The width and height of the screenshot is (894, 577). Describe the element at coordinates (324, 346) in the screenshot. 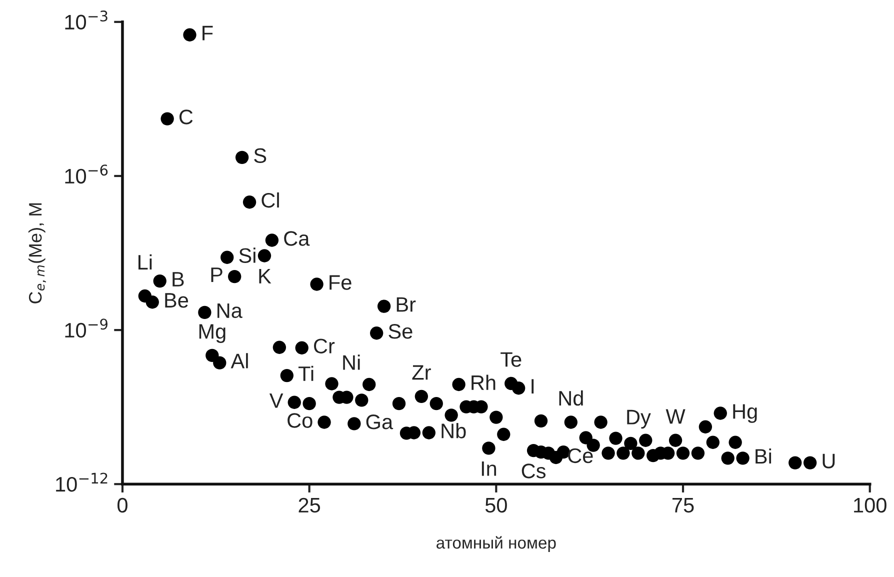

I see `annotation: Cr` at that location.